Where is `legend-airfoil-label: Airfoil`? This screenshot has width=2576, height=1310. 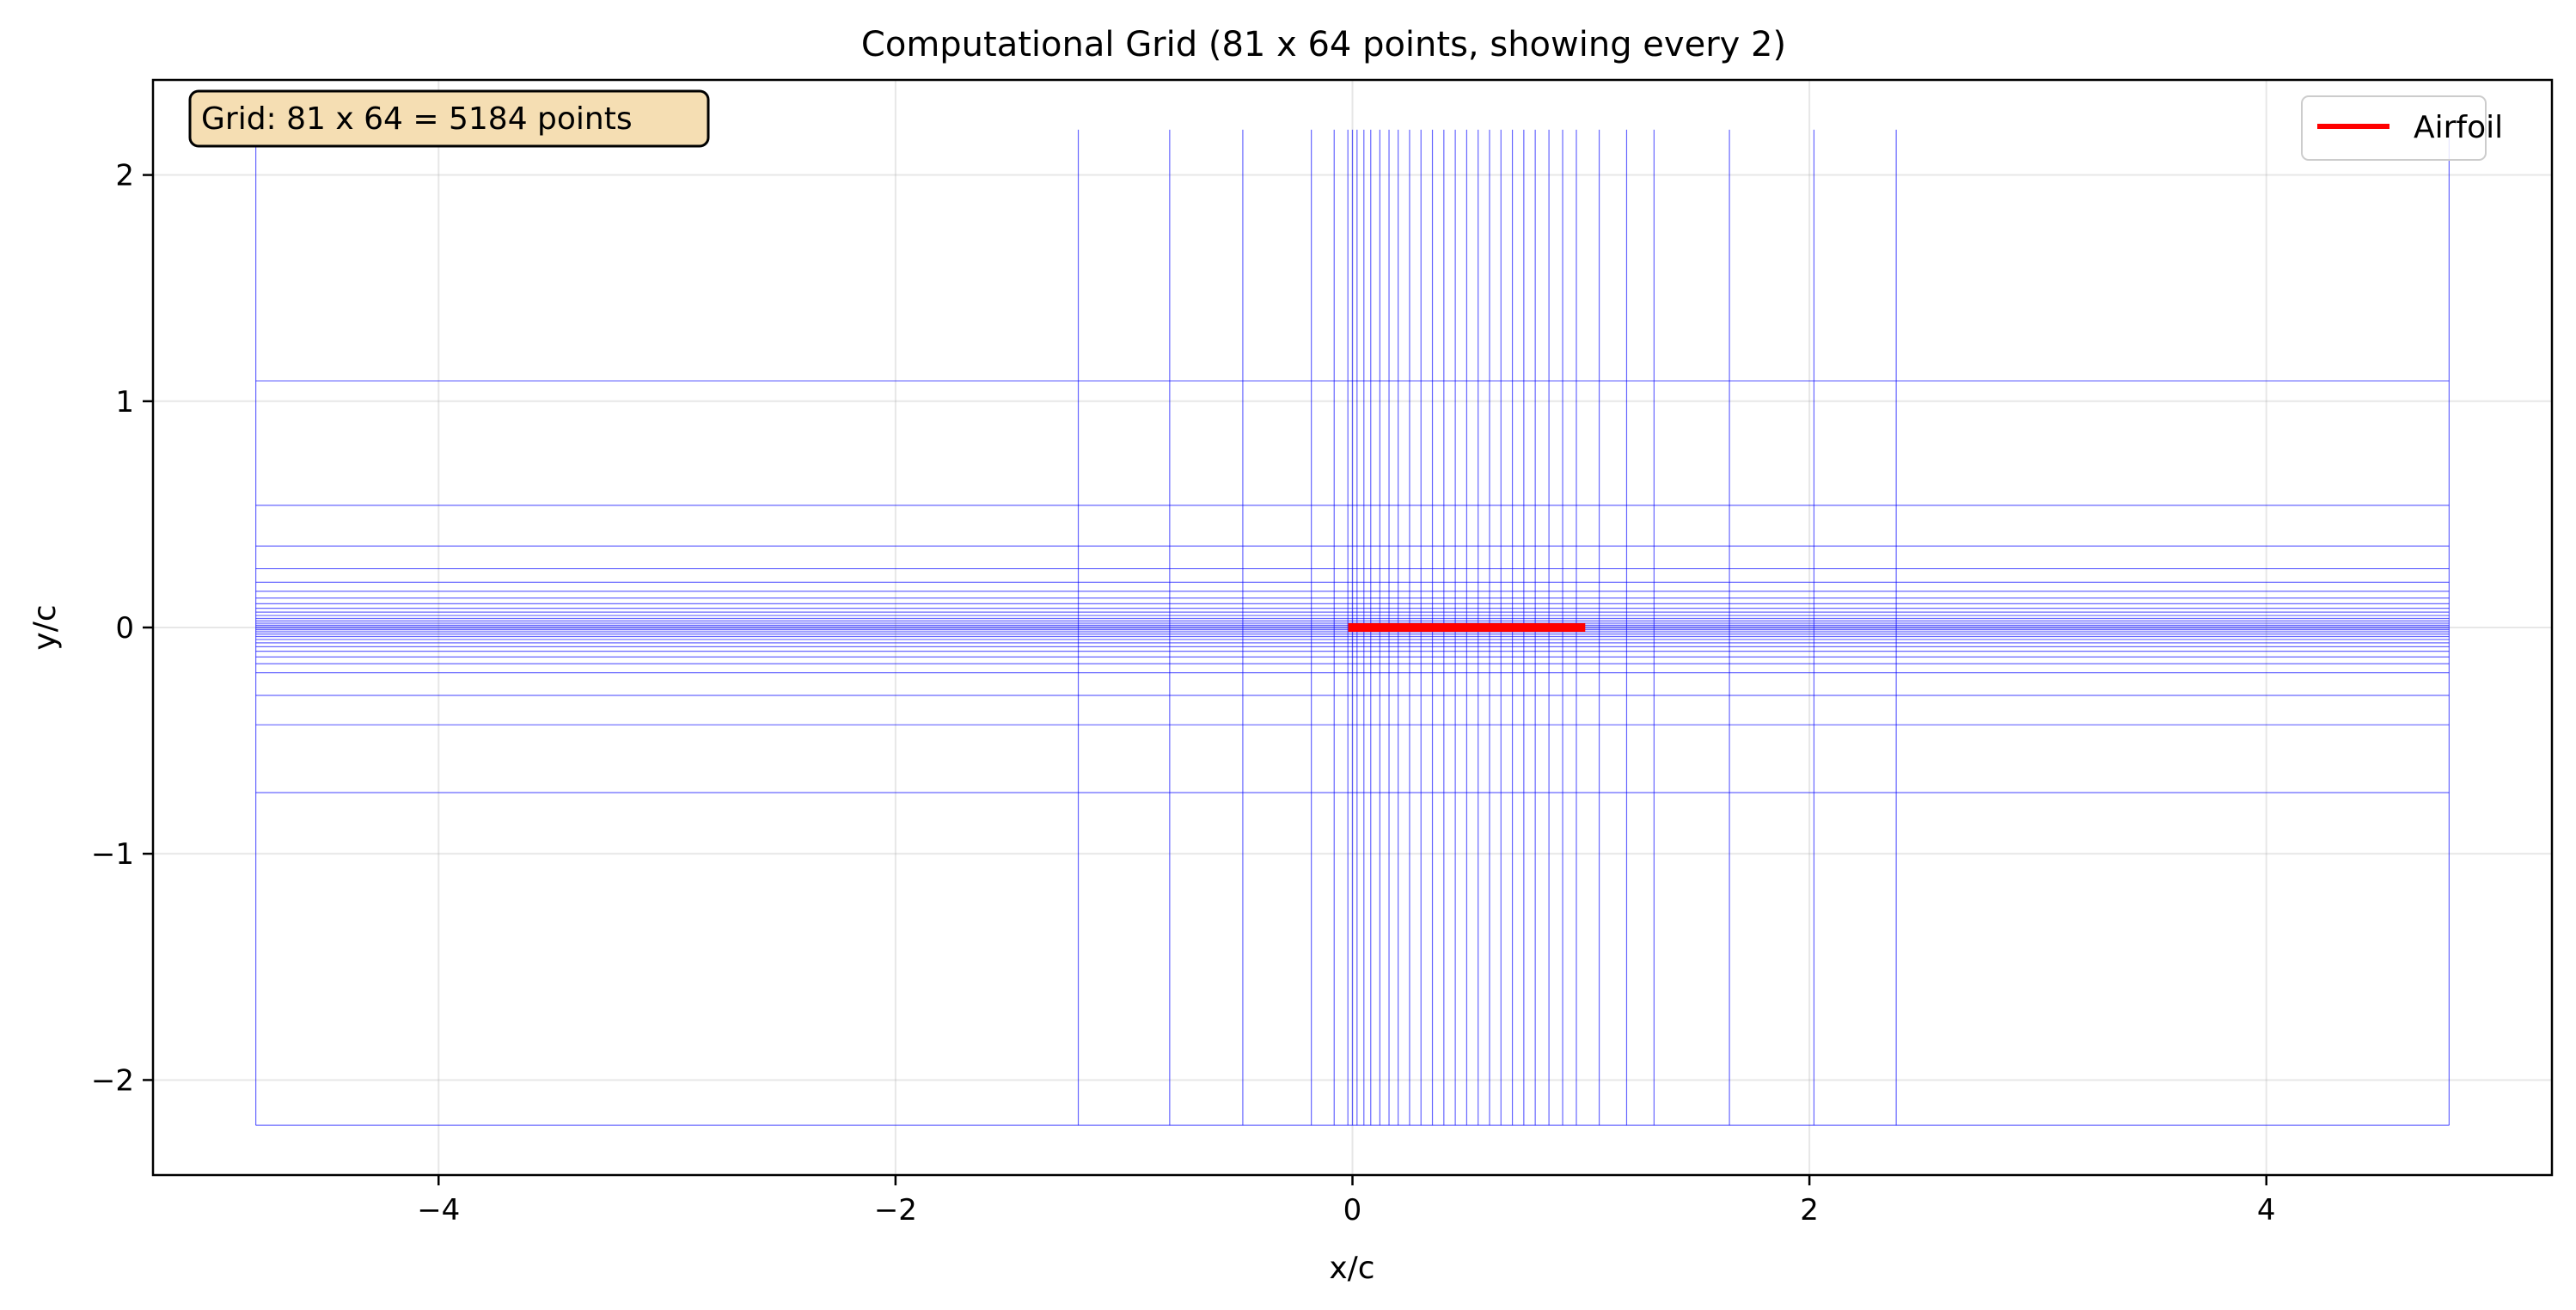 legend-airfoil-label: Airfoil is located at coordinates (2458, 128).